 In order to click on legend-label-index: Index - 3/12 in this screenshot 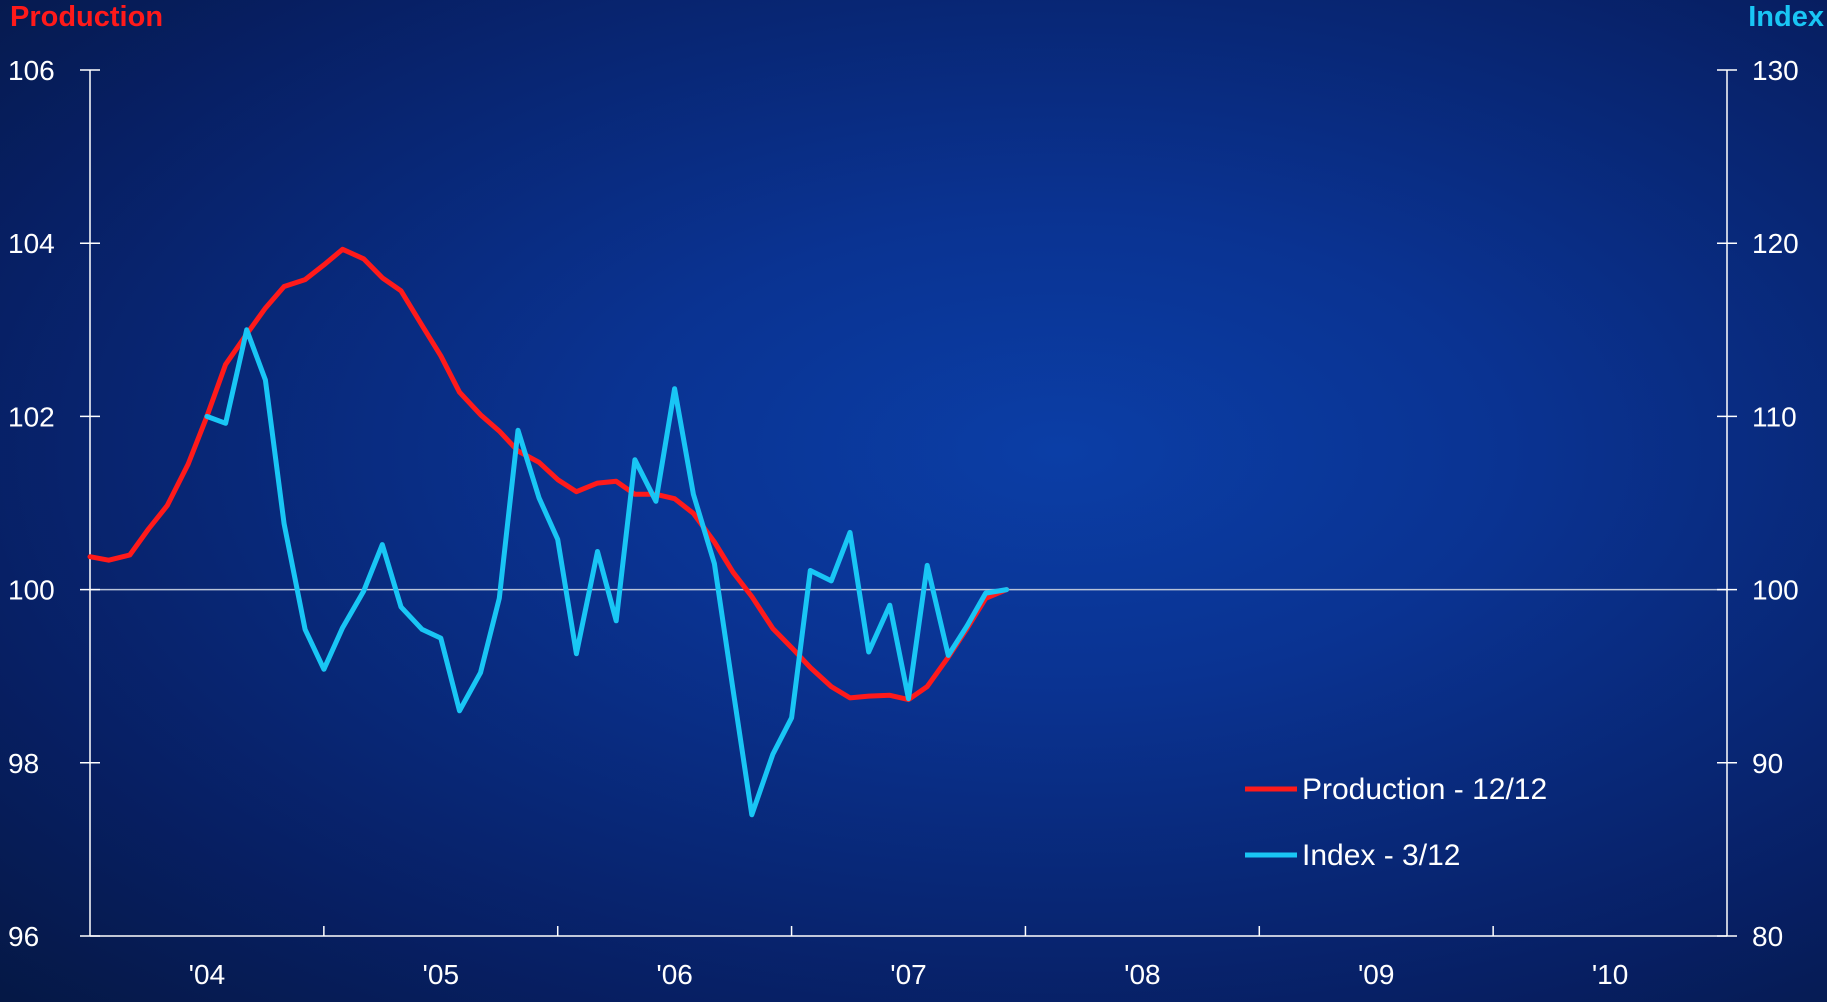, I will do `click(1381, 855)`.